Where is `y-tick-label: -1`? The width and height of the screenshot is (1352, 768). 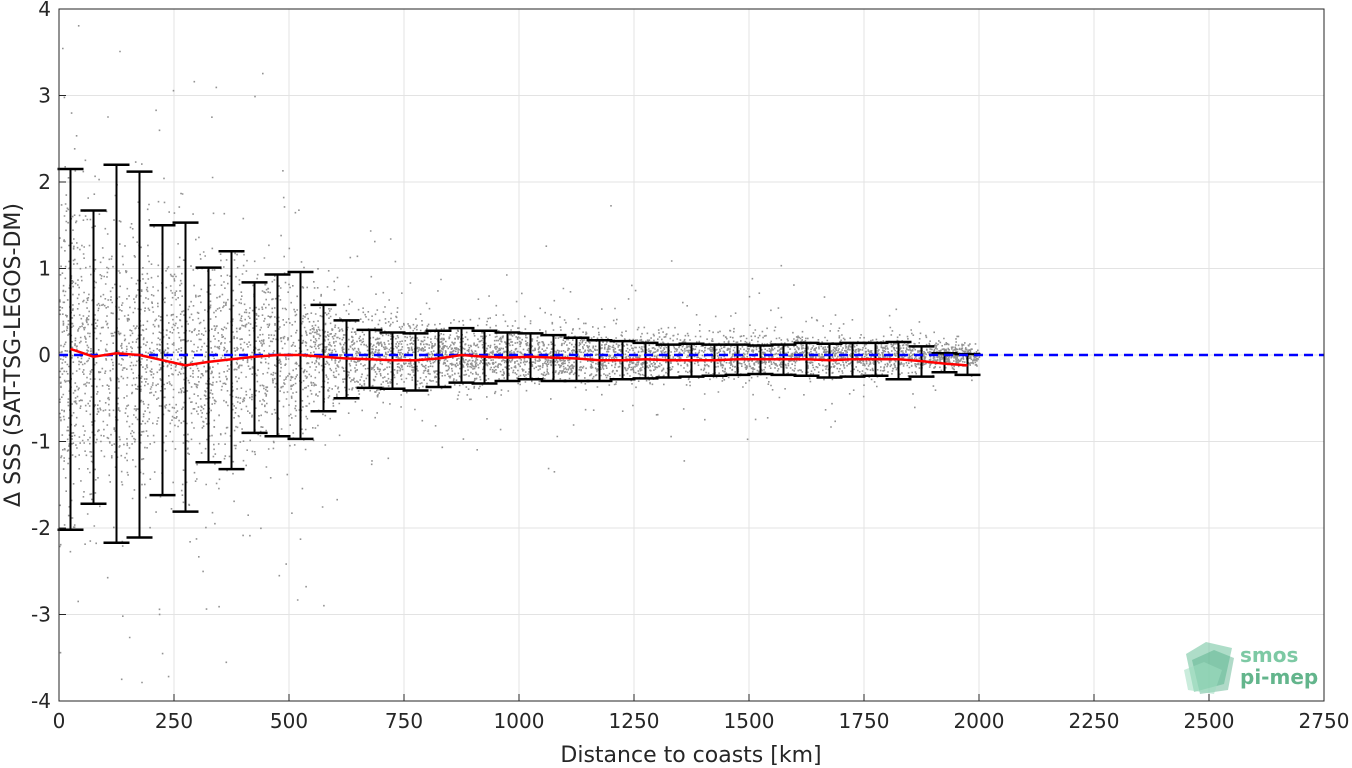 y-tick-label: -1 is located at coordinates (41, 442).